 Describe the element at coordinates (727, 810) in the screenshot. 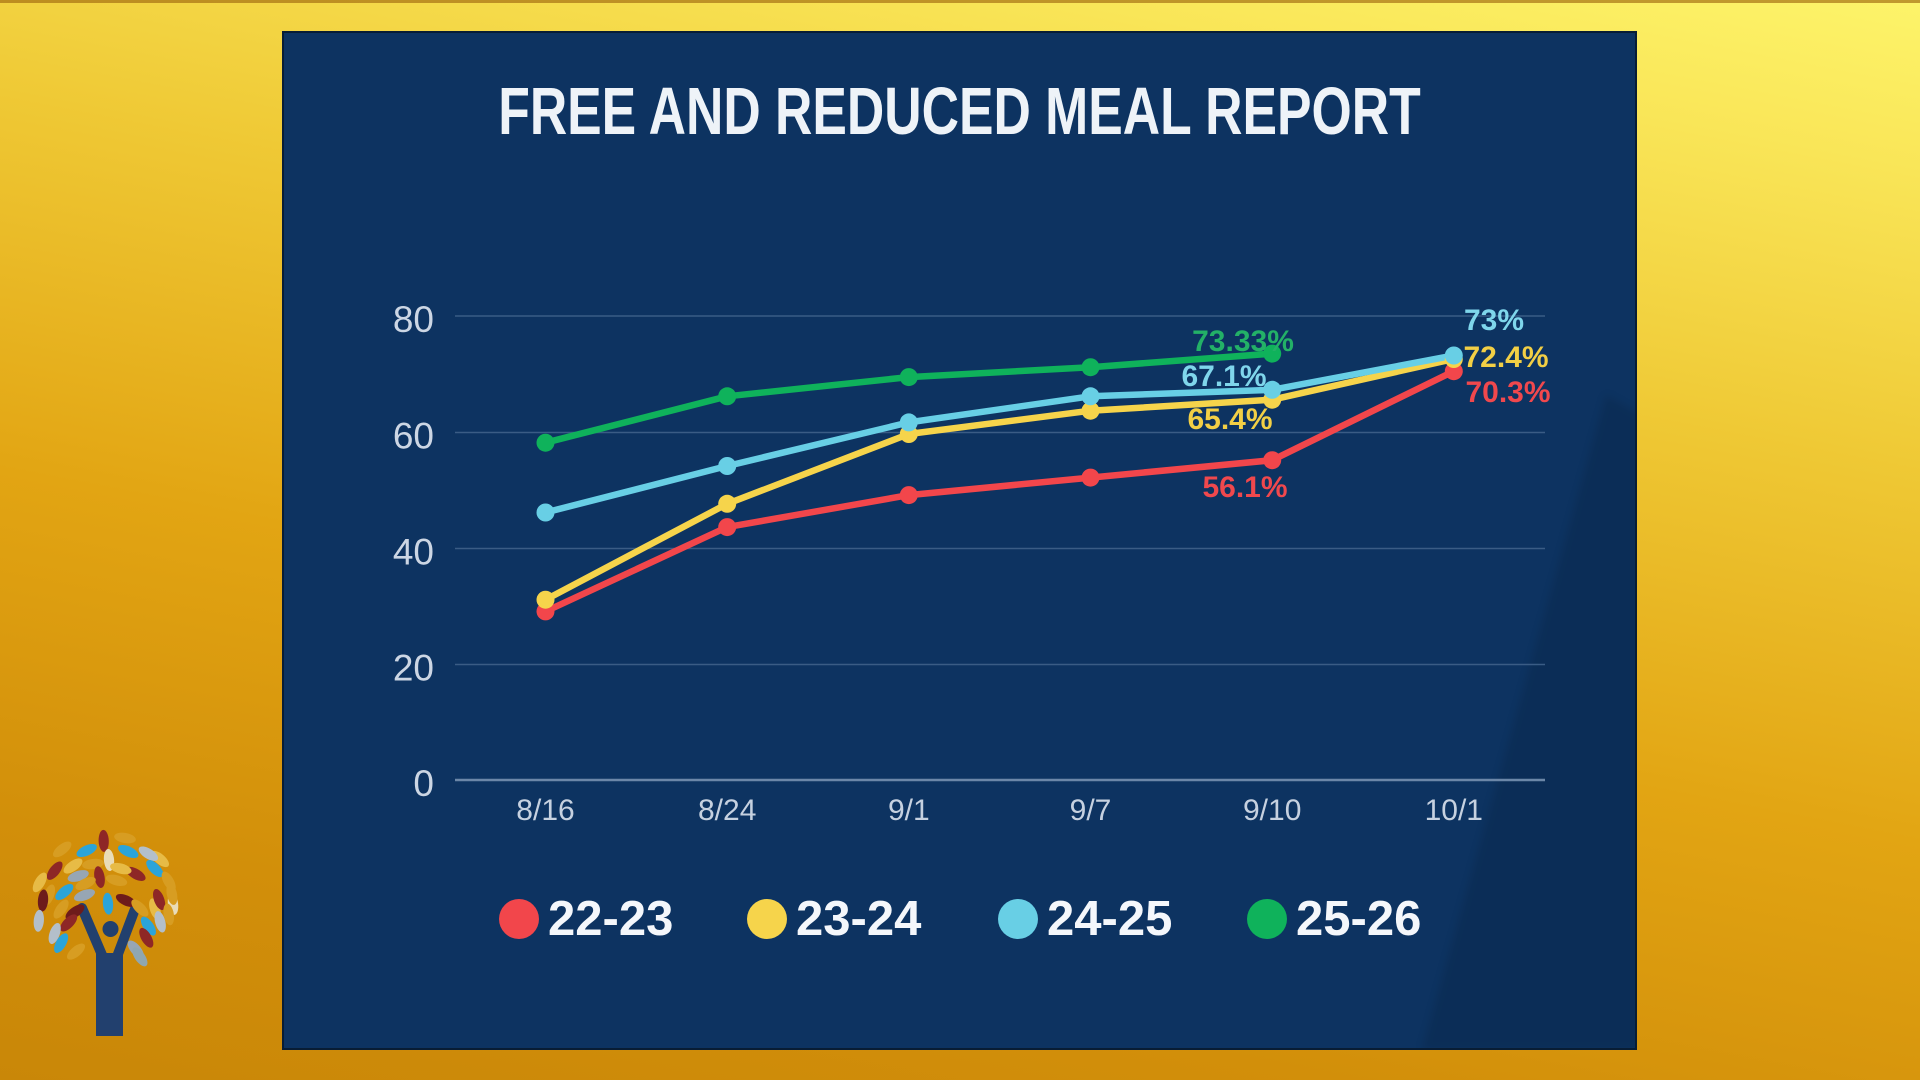

I see `svg-text: 8/24` at that location.